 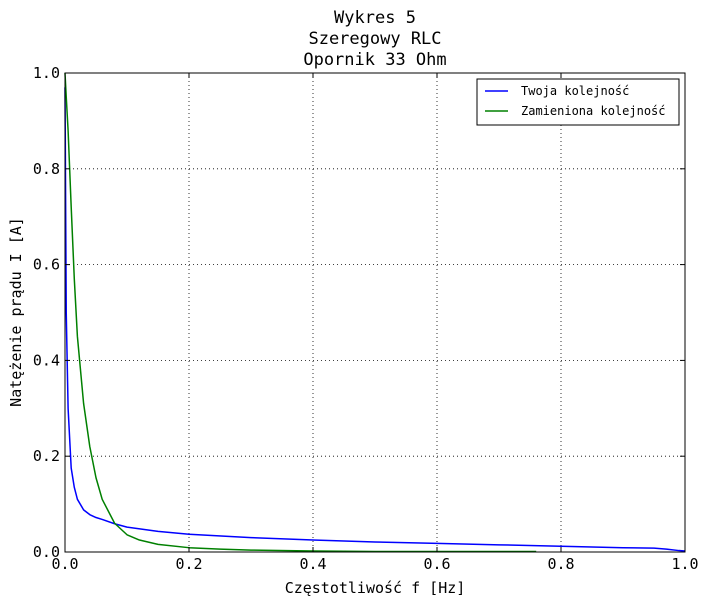 I want to click on x-tick-label: 0.6, so click(x=436, y=564).